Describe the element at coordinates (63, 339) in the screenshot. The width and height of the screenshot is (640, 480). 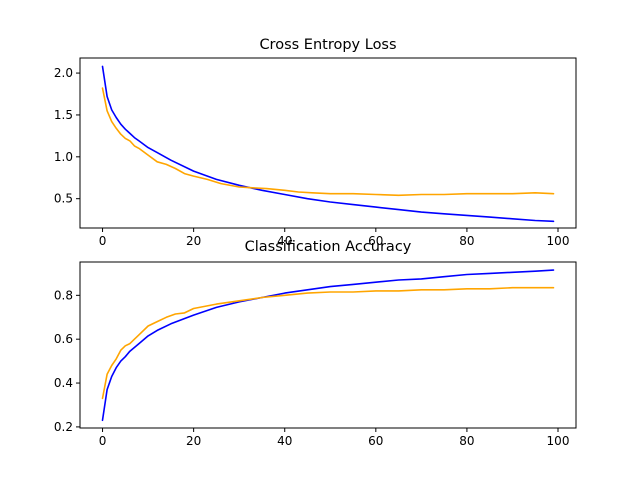
I see `accuracy-y-tick-label: 0.6` at that location.